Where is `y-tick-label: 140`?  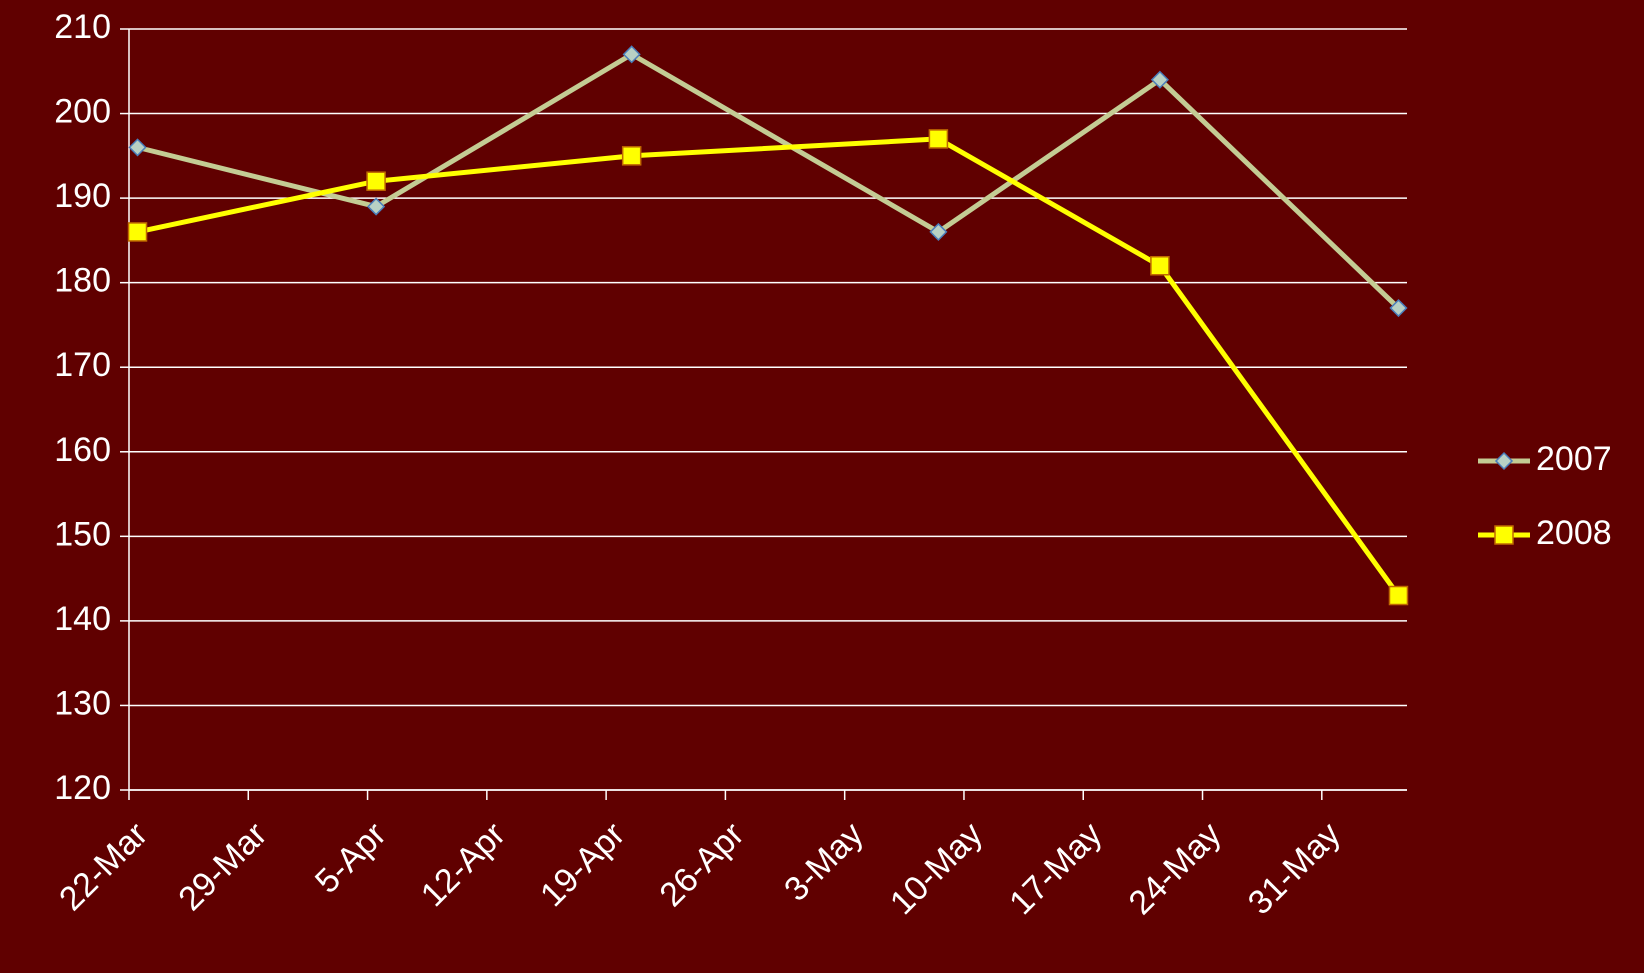 y-tick-label: 140 is located at coordinates (82, 619).